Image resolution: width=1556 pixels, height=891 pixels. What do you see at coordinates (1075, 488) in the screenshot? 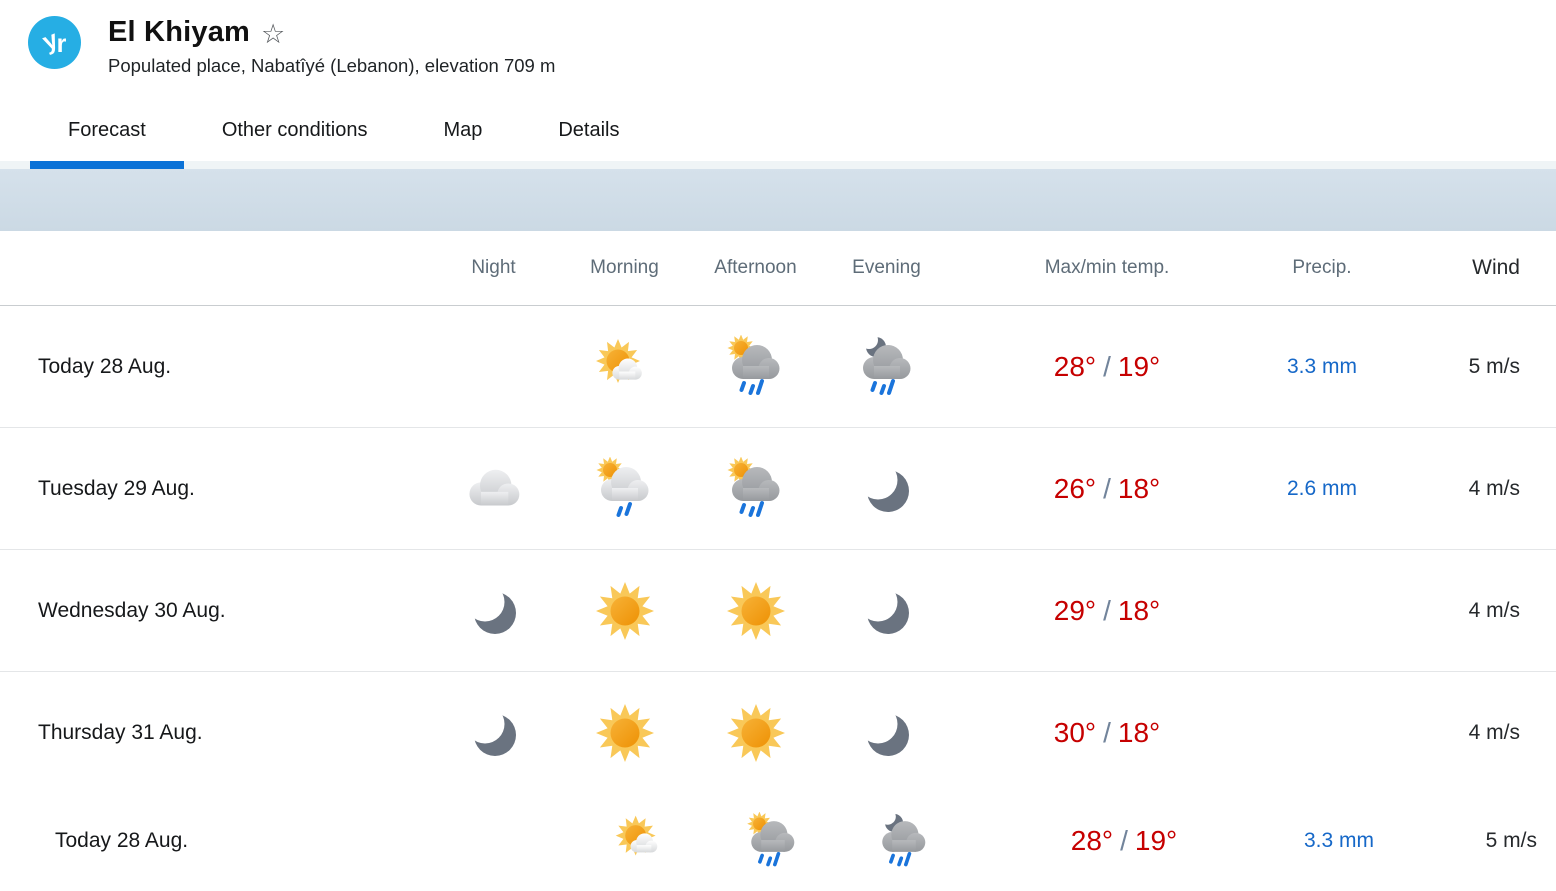
I see `max-temp: 26°` at bounding box center [1075, 488].